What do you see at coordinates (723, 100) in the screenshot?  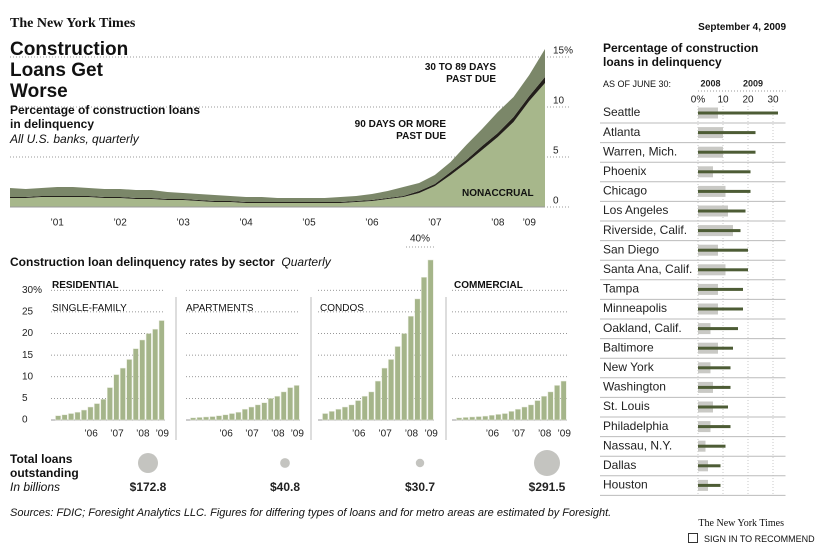 I see `x-tick-label: 10` at bounding box center [723, 100].